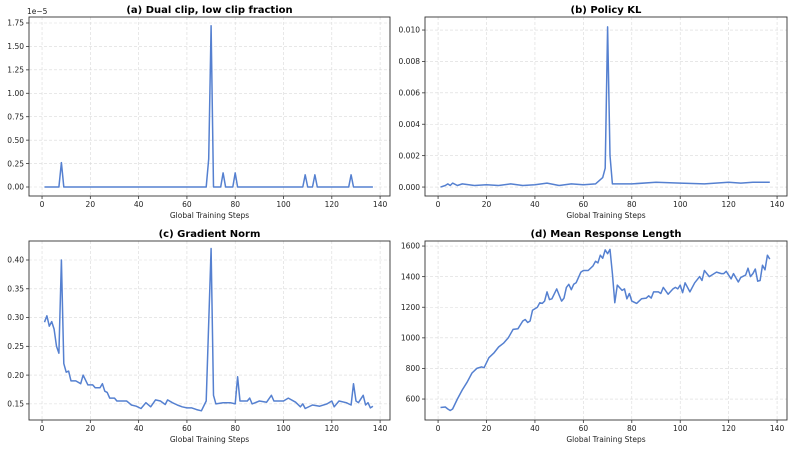  What do you see at coordinates (606, 234) in the screenshot?
I see `chart-title: (d) Mean Response Length` at bounding box center [606, 234].